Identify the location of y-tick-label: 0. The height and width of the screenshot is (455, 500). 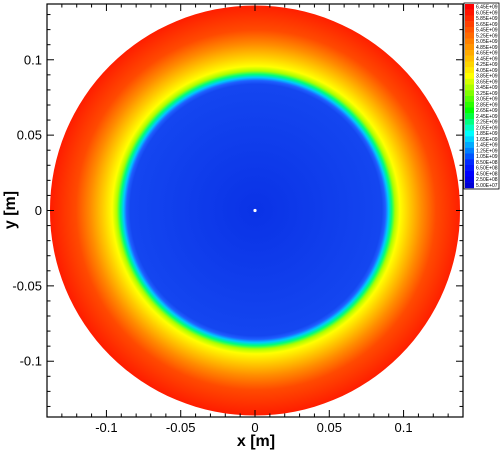
(38, 210).